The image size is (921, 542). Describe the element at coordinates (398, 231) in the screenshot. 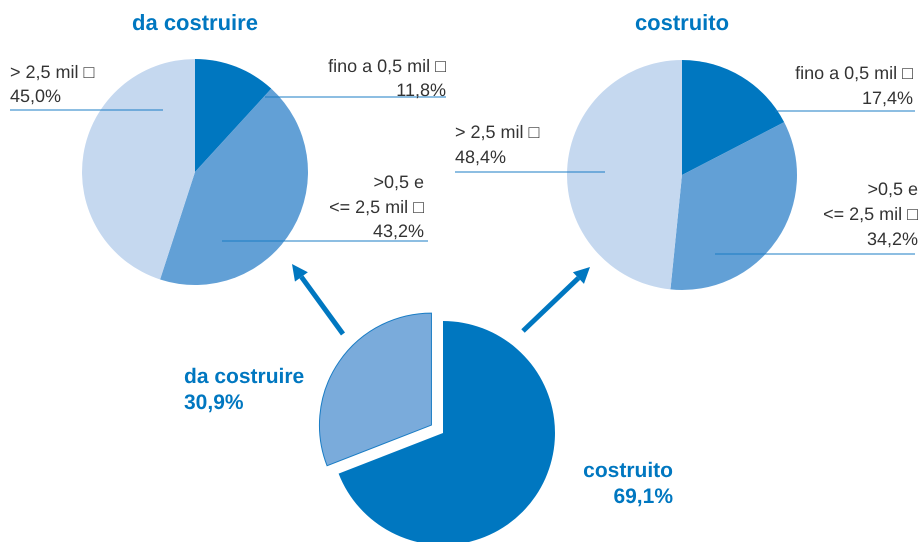

I see `data-label: 43,2%` at that location.